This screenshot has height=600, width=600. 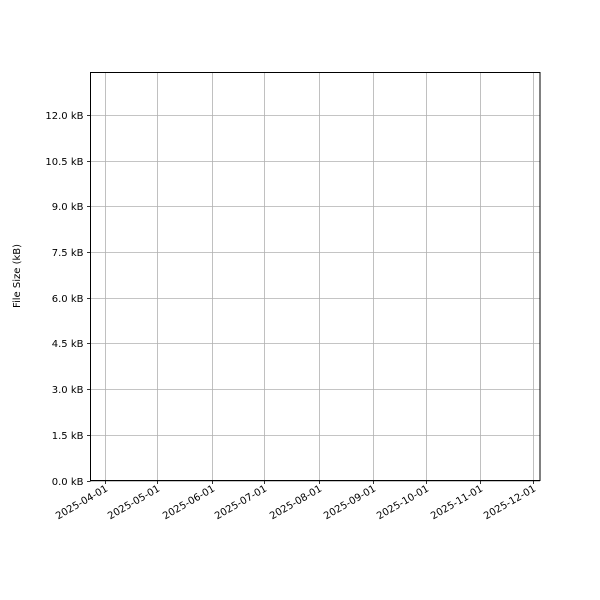 What do you see at coordinates (350, 503) in the screenshot?
I see `x-tick-label: 2025-09-01` at bounding box center [350, 503].